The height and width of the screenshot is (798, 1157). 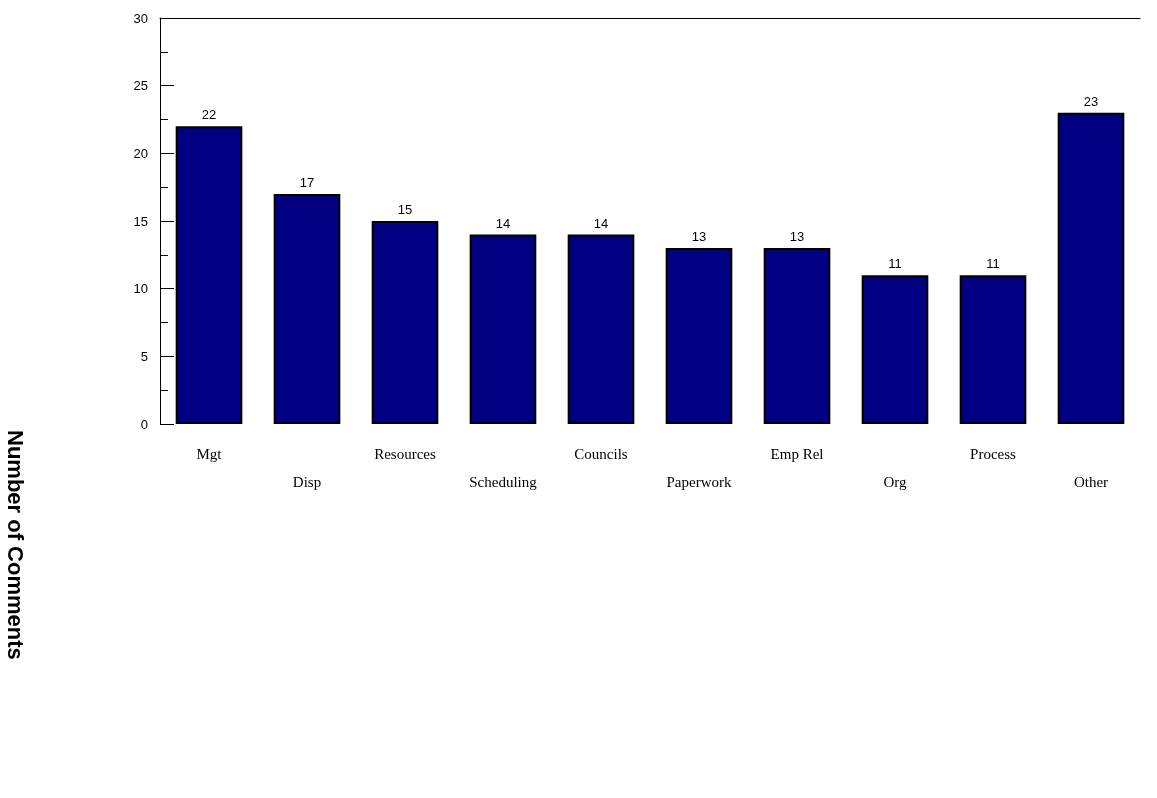 I want to click on y-axis-title: Number of Comments, so click(x=15, y=545).